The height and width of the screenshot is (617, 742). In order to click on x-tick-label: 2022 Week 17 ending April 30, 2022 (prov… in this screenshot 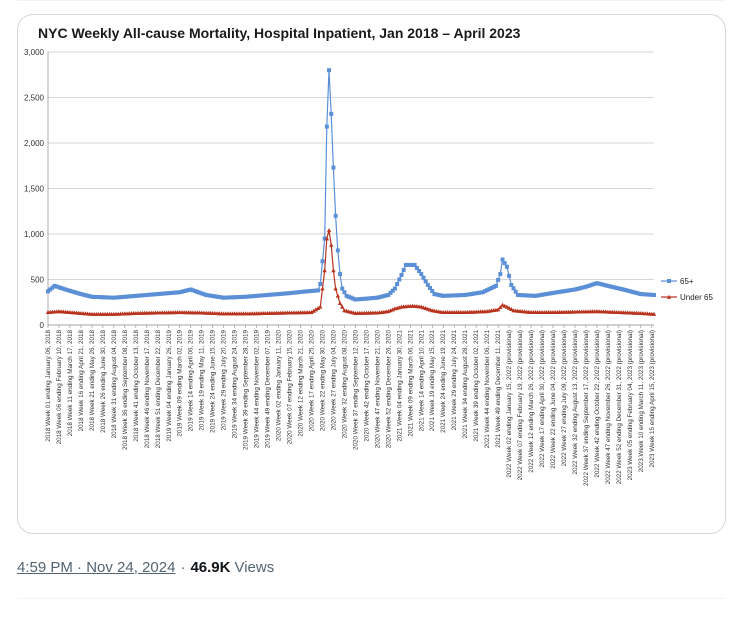, I will do `click(542, 398)`.